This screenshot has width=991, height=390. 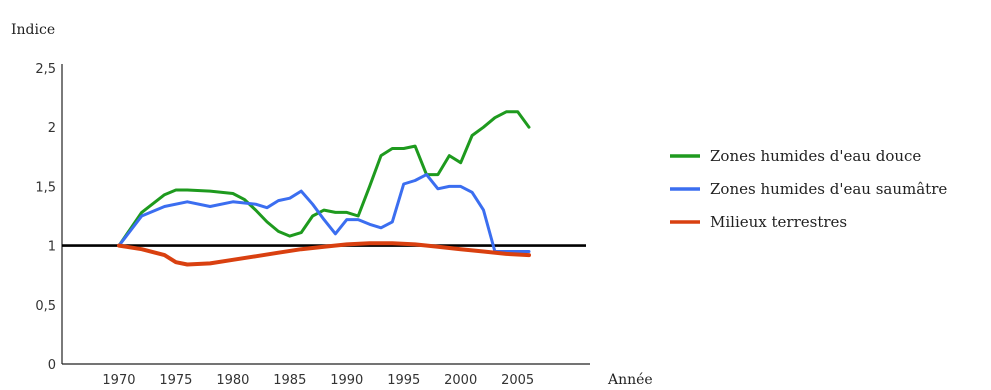 What do you see at coordinates (815, 156) in the screenshot?
I see `legend-label-0: Zones humides d'eau douce` at bounding box center [815, 156].